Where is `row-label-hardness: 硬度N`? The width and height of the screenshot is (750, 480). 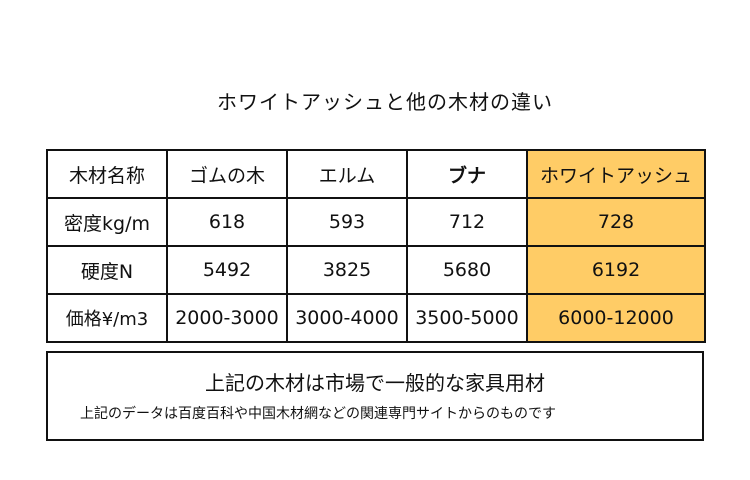
row-label-hardness: 硬度N is located at coordinates (107, 270).